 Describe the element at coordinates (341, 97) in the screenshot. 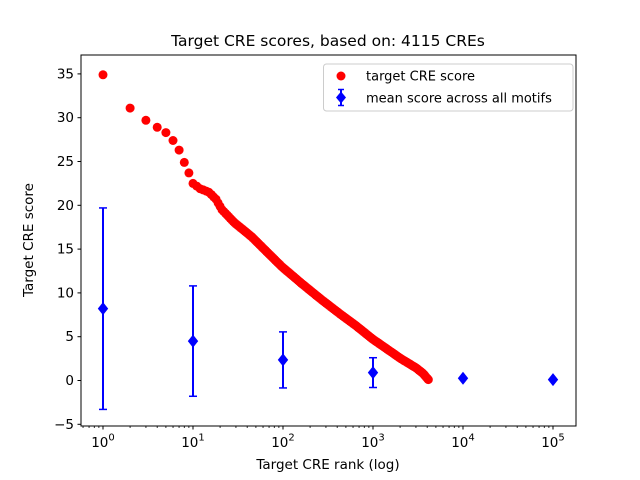

I see `legend-errorbar-marker-icon` at that location.